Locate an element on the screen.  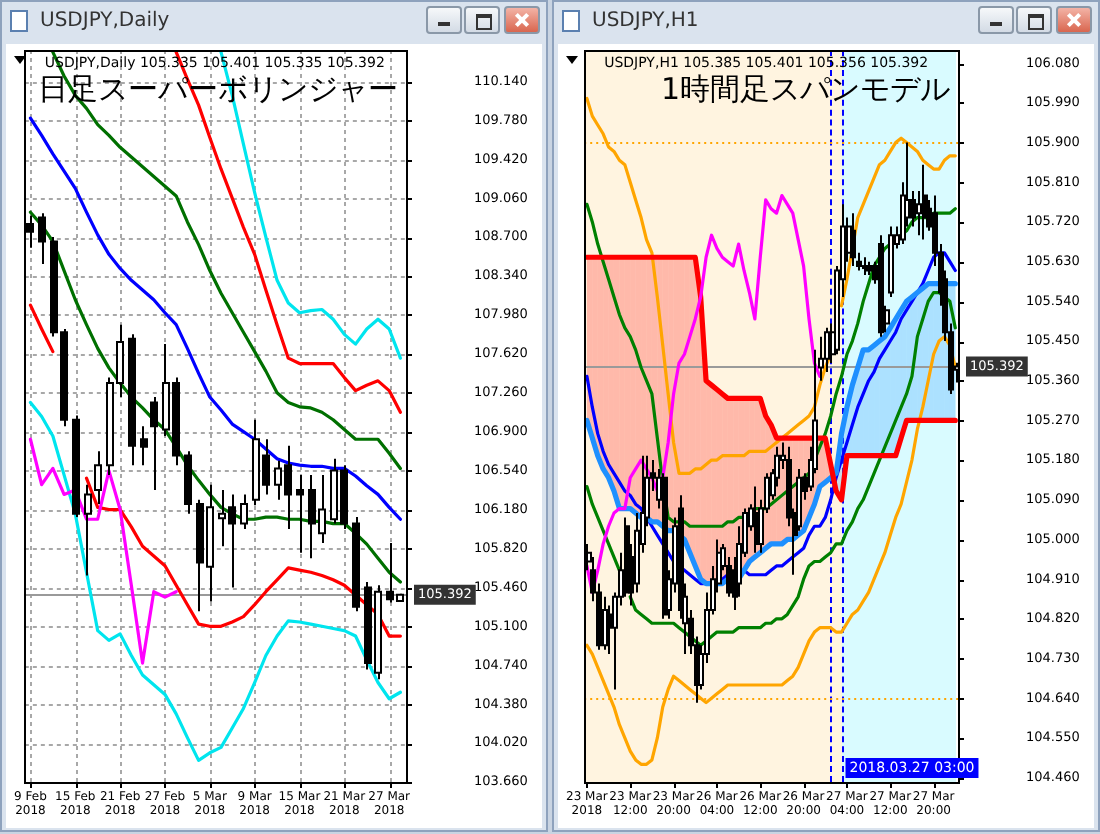
annotation: 1時間足スパンモデル is located at coordinates (805, 88).